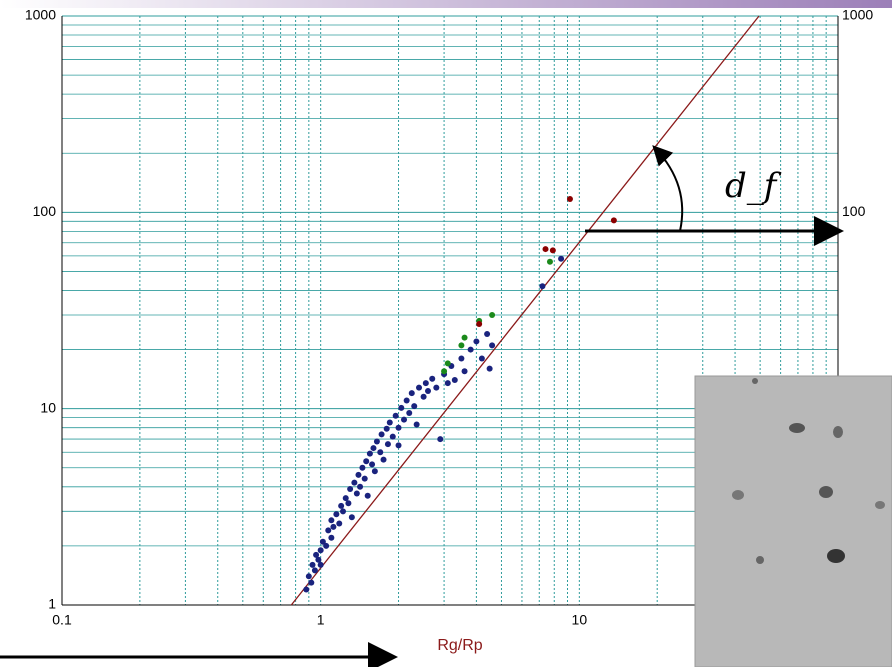 The image size is (892, 672). I want to click on y-tick-label: 1000, so click(40, 15).